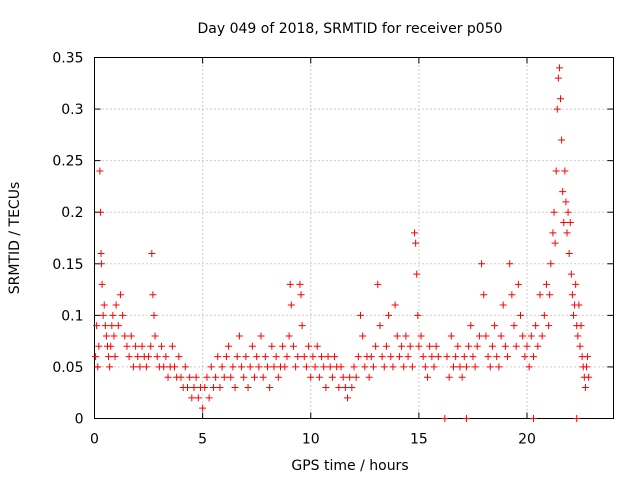 The image size is (640, 480). I want to click on y-tick-label: 0.2, so click(72, 213).